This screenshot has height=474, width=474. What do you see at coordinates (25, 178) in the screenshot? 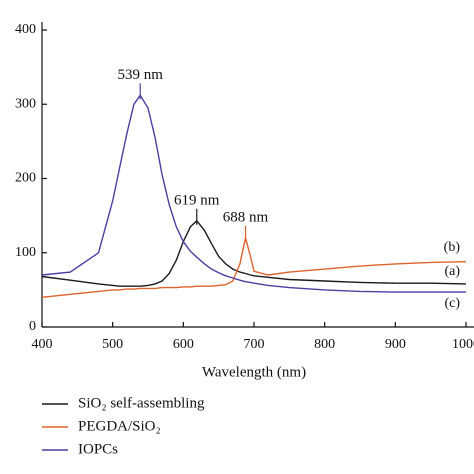
I see `y-tick-label: 200` at bounding box center [25, 178].